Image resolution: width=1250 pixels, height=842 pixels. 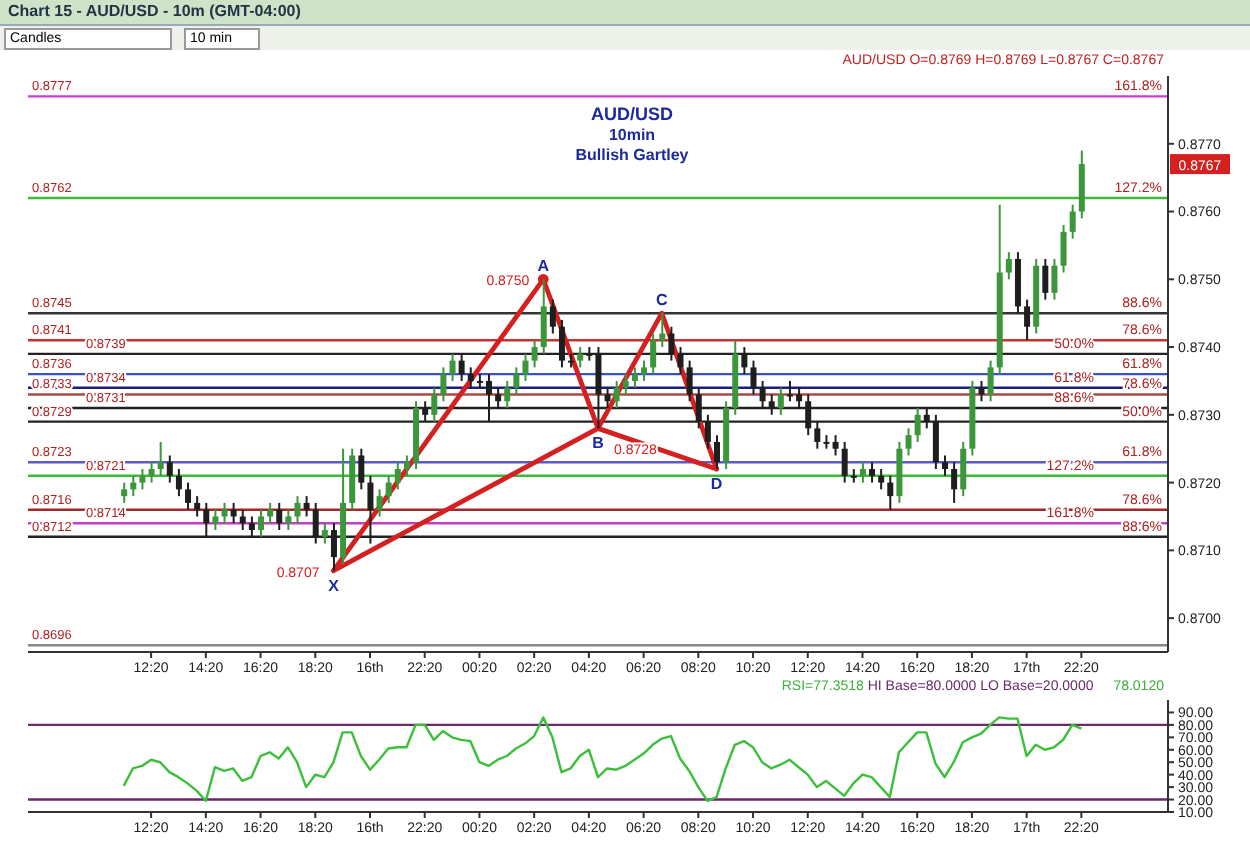 I want to click on data-label: B, so click(x=598, y=443).